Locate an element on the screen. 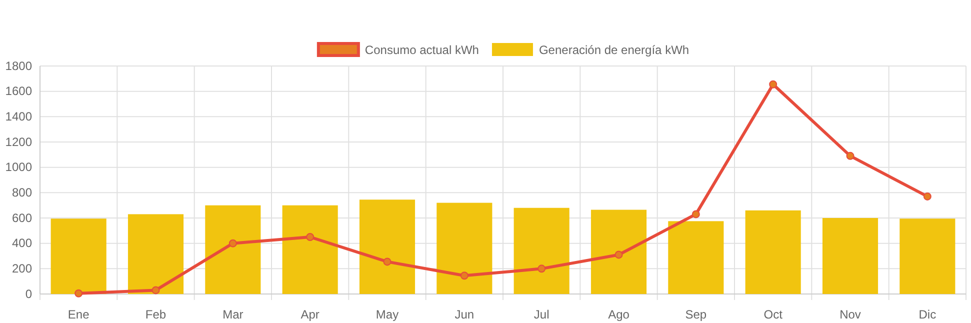  y-tick-label: 1000 is located at coordinates (18, 167).